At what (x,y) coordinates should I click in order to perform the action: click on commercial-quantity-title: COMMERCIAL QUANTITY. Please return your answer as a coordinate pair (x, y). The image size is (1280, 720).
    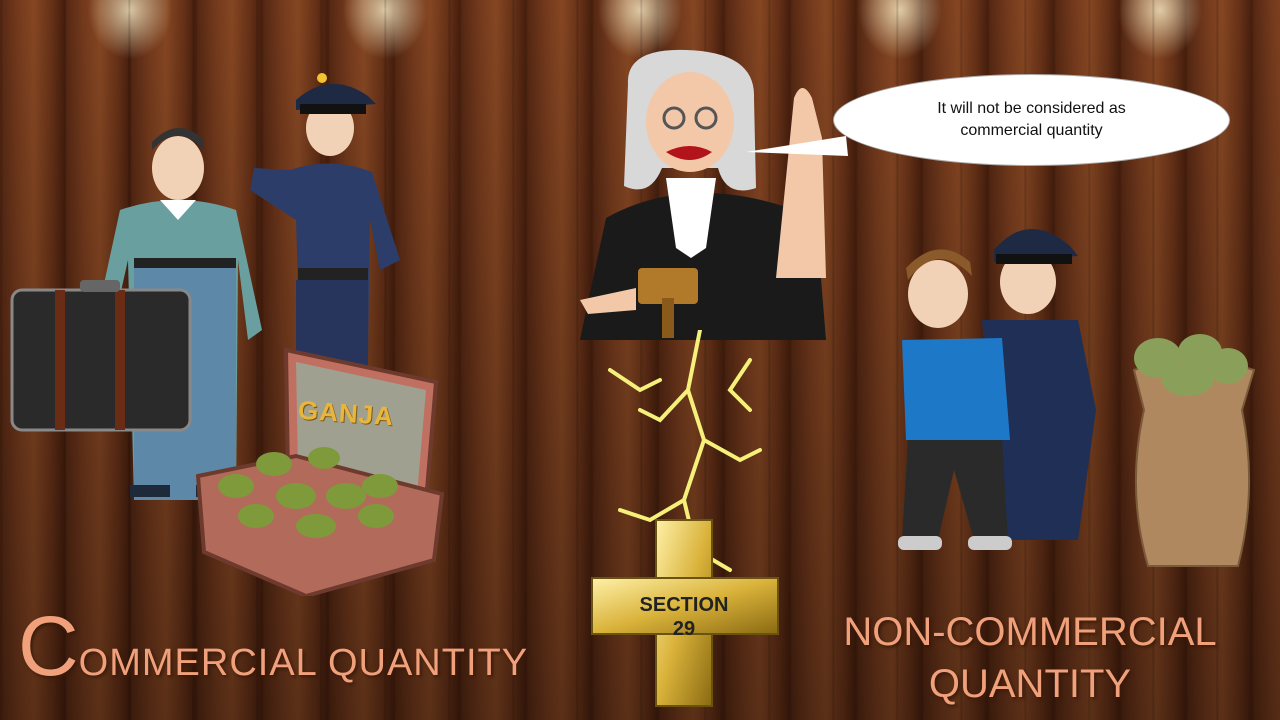
    Looking at the image, I should click on (273, 646).